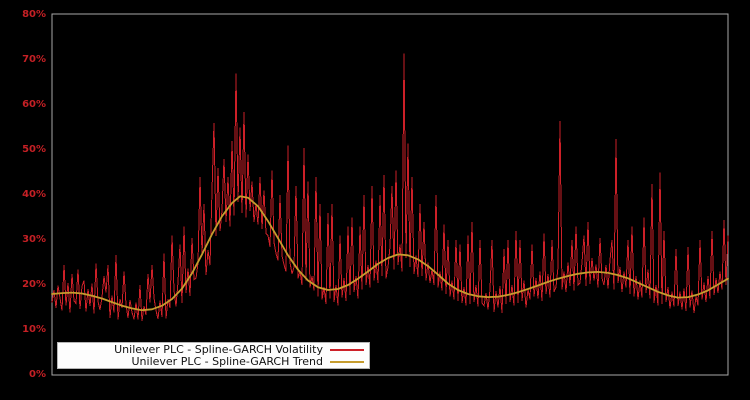  What do you see at coordinates (347, 361) in the screenshot?
I see `legend-line-sample-trend-icon` at bounding box center [347, 361].